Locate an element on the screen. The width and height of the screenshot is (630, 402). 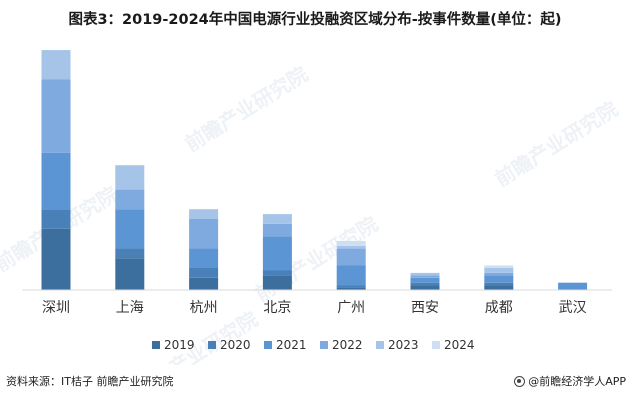
legend-label-2020: 2020 is located at coordinates (235, 345).